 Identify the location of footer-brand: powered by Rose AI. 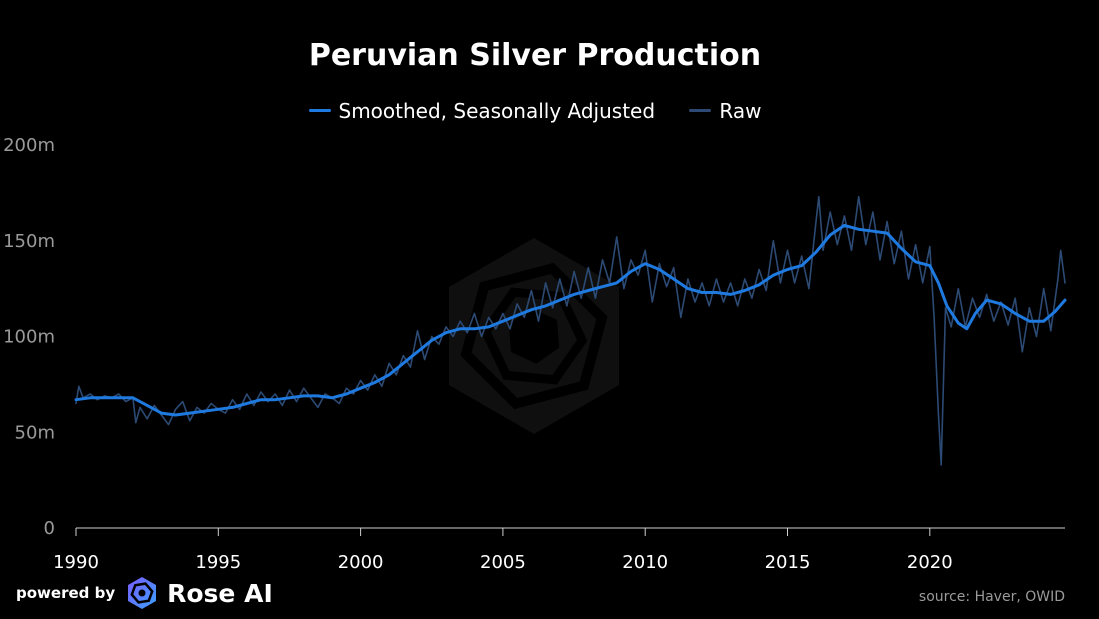
(144, 593).